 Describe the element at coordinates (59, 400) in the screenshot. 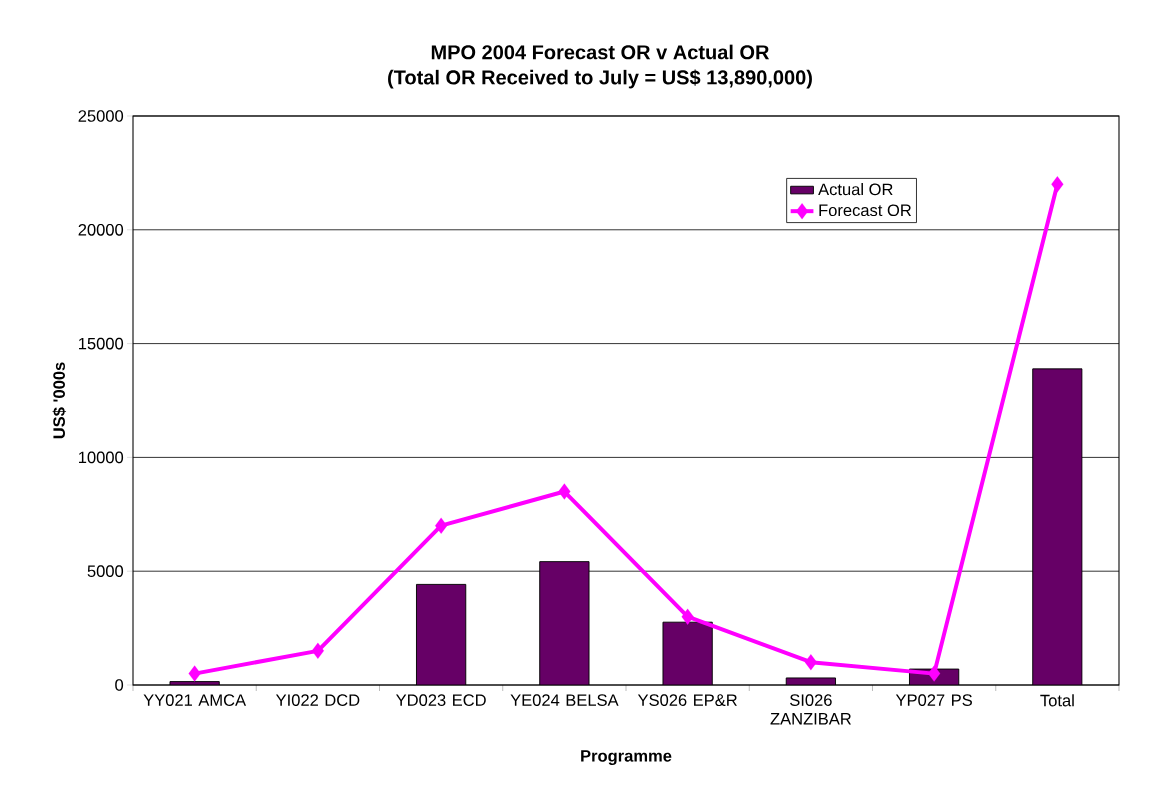

I see `y-axis-title: US$ '000s` at that location.